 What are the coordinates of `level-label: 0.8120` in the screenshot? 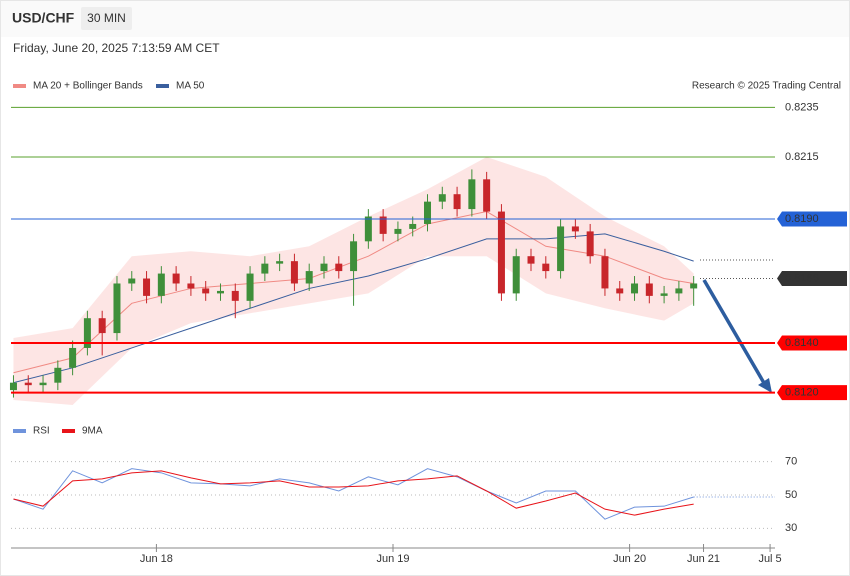 It's located at (802, 393).